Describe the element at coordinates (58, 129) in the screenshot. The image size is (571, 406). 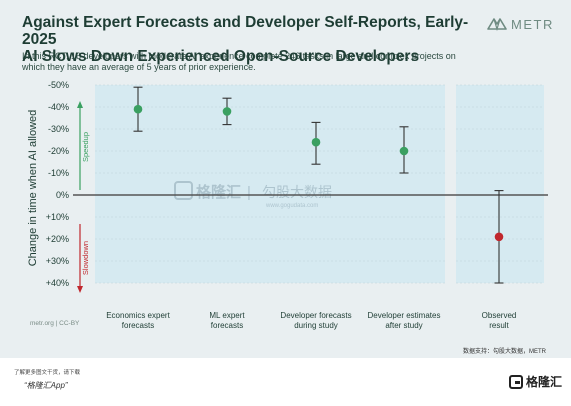
I see `y-tick-label: -30%` at that location.